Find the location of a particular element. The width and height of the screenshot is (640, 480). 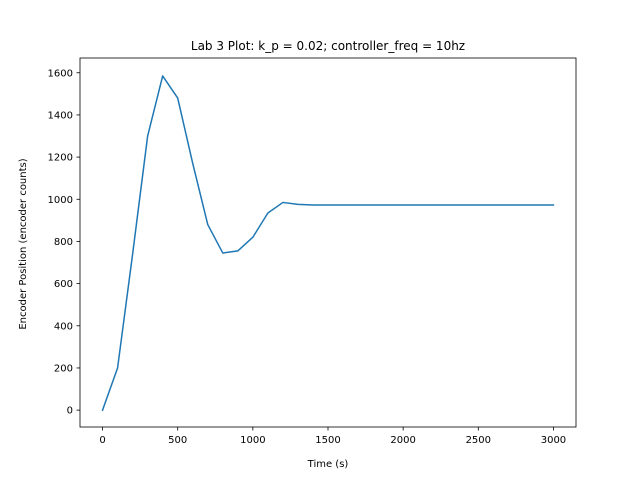

x-tick-label-0: 0 is located at coordinates (102, 440).